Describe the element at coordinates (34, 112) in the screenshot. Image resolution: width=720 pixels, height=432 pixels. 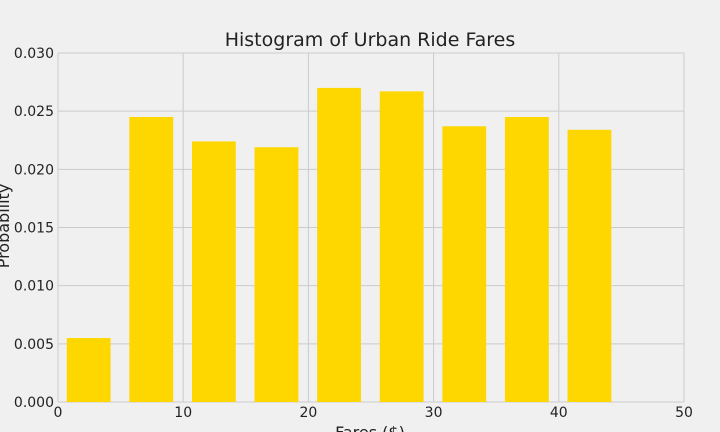
I see `y-tick-label: 0.025` at that location.